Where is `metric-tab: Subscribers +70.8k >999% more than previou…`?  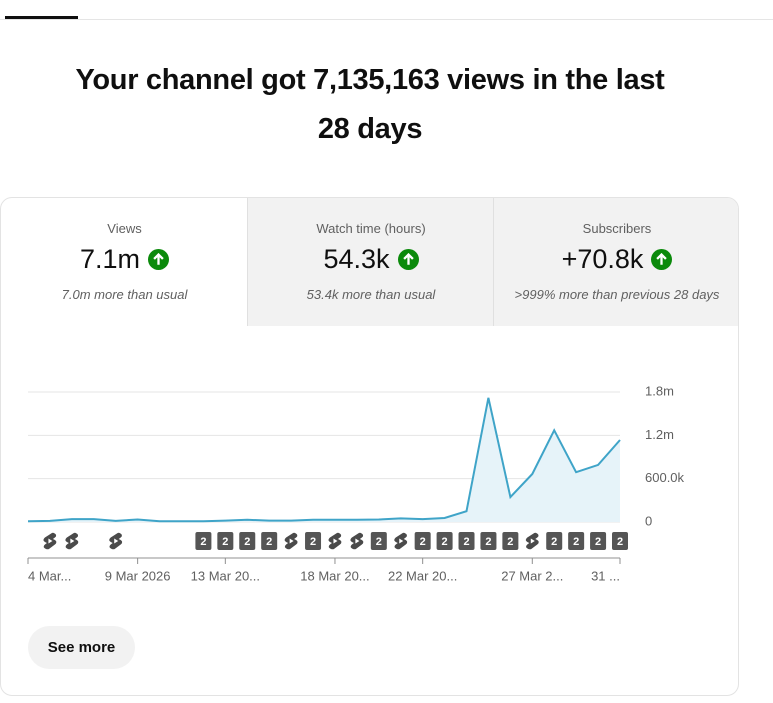
metric-tab: Subscribers +70.8k >999% more than previou… is located at coordinates (615, 262).